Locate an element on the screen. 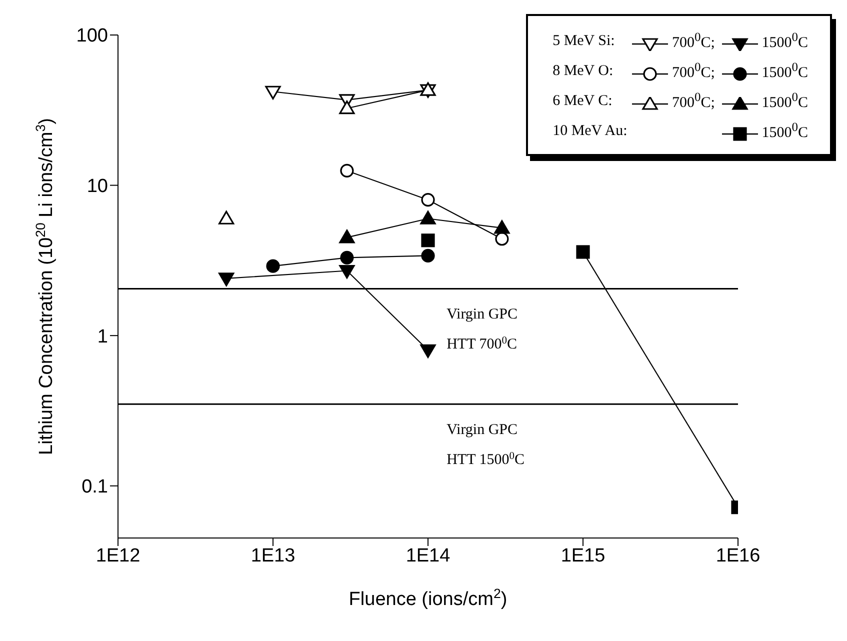 The image size is (847, 641). y-tick-label: 0.1 is located at coordinates (95, 487).